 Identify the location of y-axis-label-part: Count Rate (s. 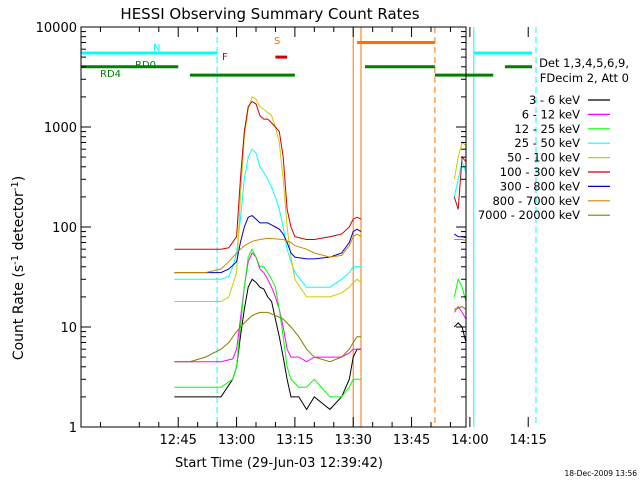
(19, 312).